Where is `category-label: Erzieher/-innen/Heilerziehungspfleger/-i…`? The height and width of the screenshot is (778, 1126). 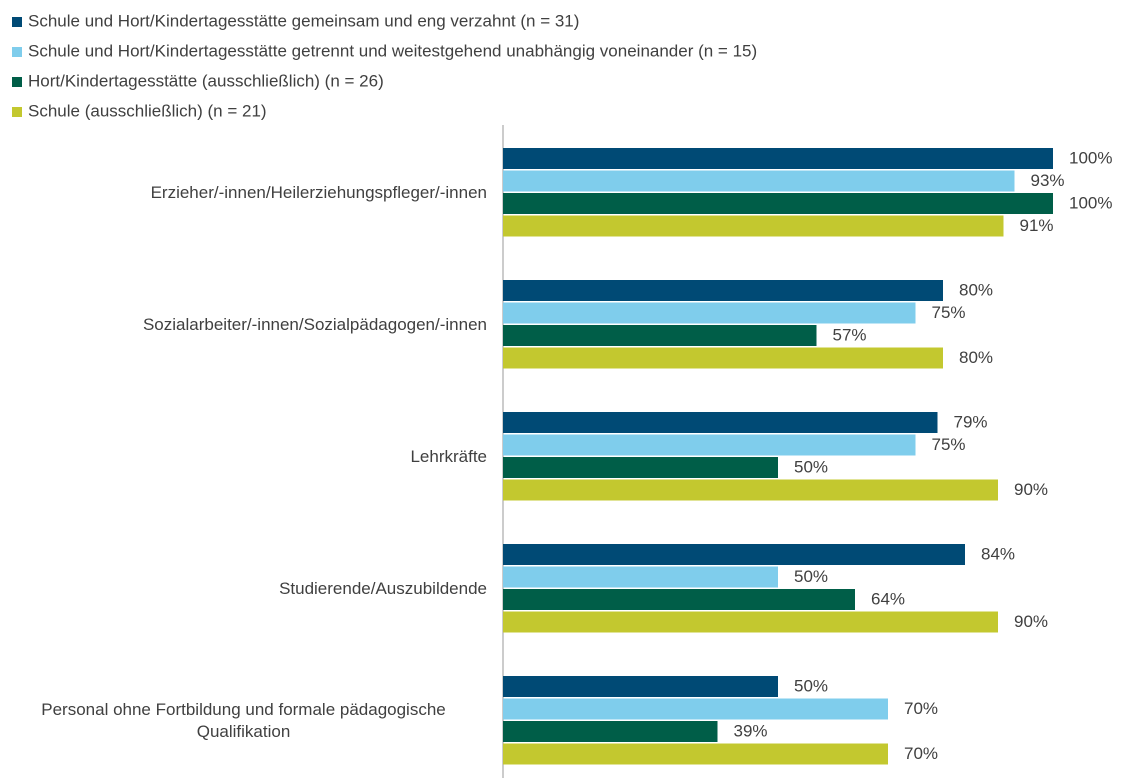
category-label: Erzieher/-innen/Heilerziehungspfleger/-i… is located at coordinates (318, 192).